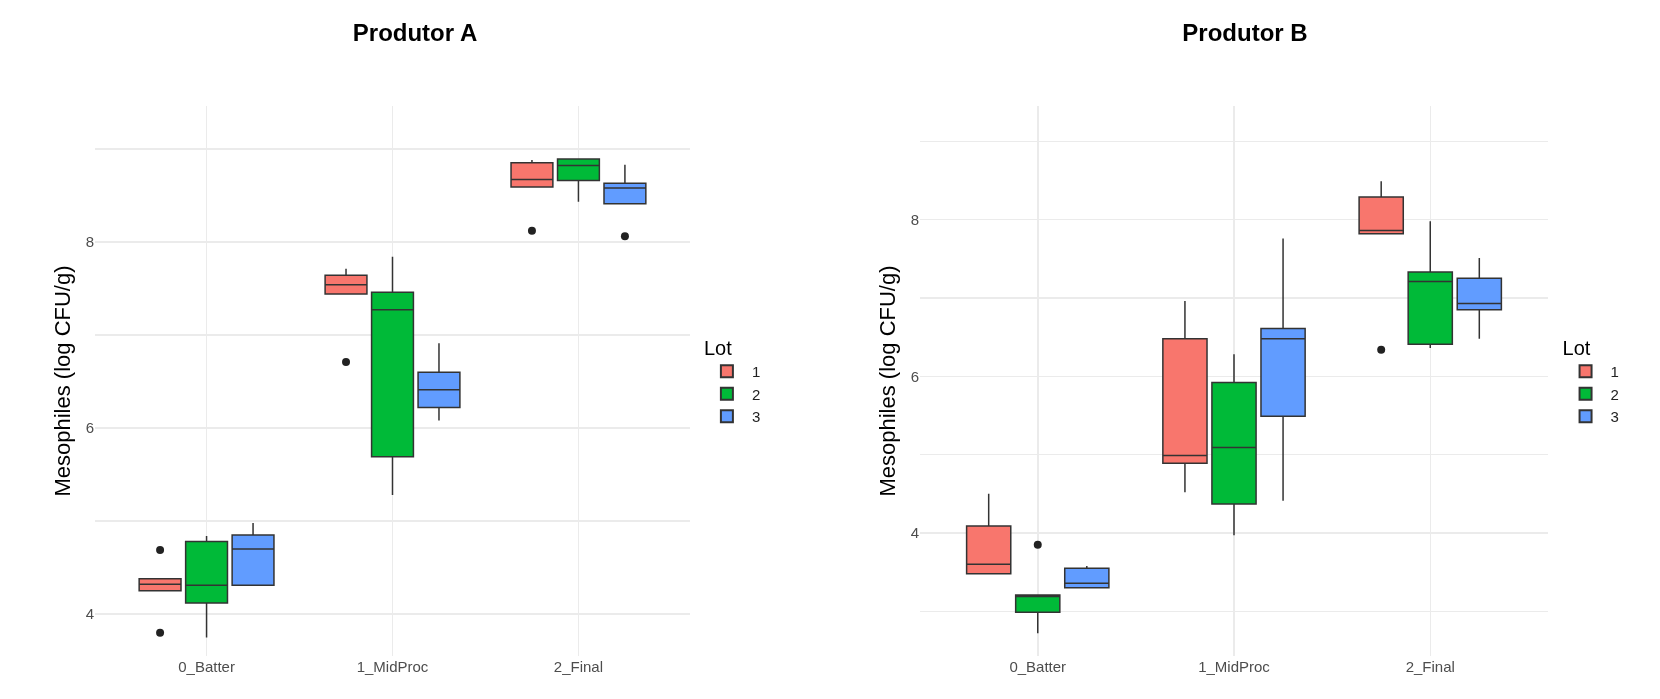  I want to click on chart-title: Produtor B, so click(1245, 33).